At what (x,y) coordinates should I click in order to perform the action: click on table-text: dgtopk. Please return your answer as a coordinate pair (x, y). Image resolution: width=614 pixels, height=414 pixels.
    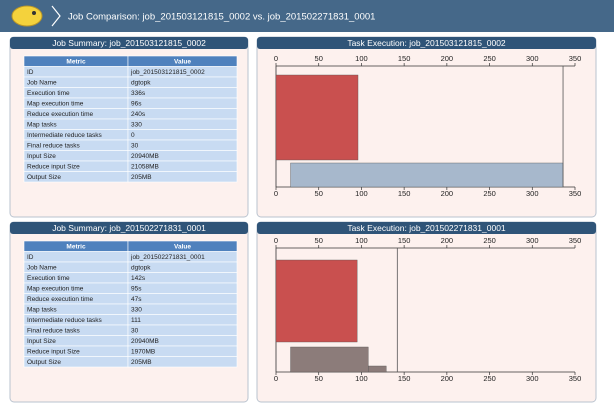
    Looking at the image, I should click on (141, 267).